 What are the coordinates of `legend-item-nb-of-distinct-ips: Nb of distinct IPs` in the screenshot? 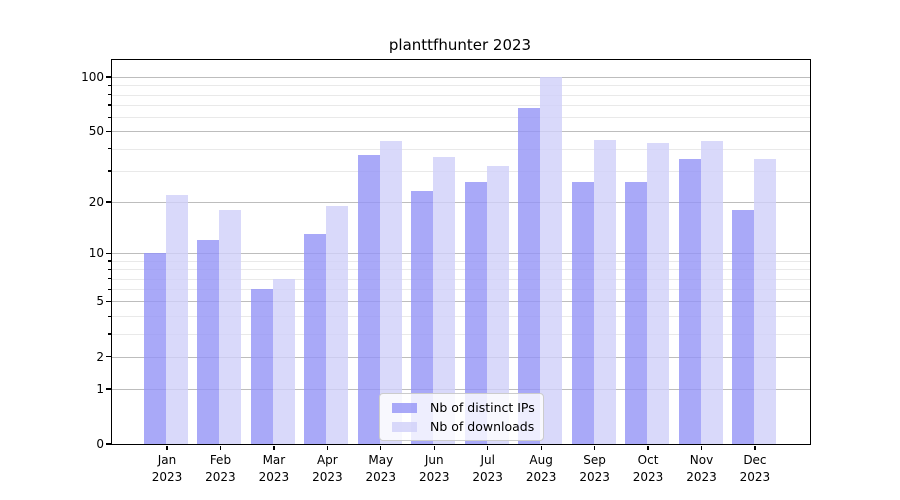 It's located at (461, 407).